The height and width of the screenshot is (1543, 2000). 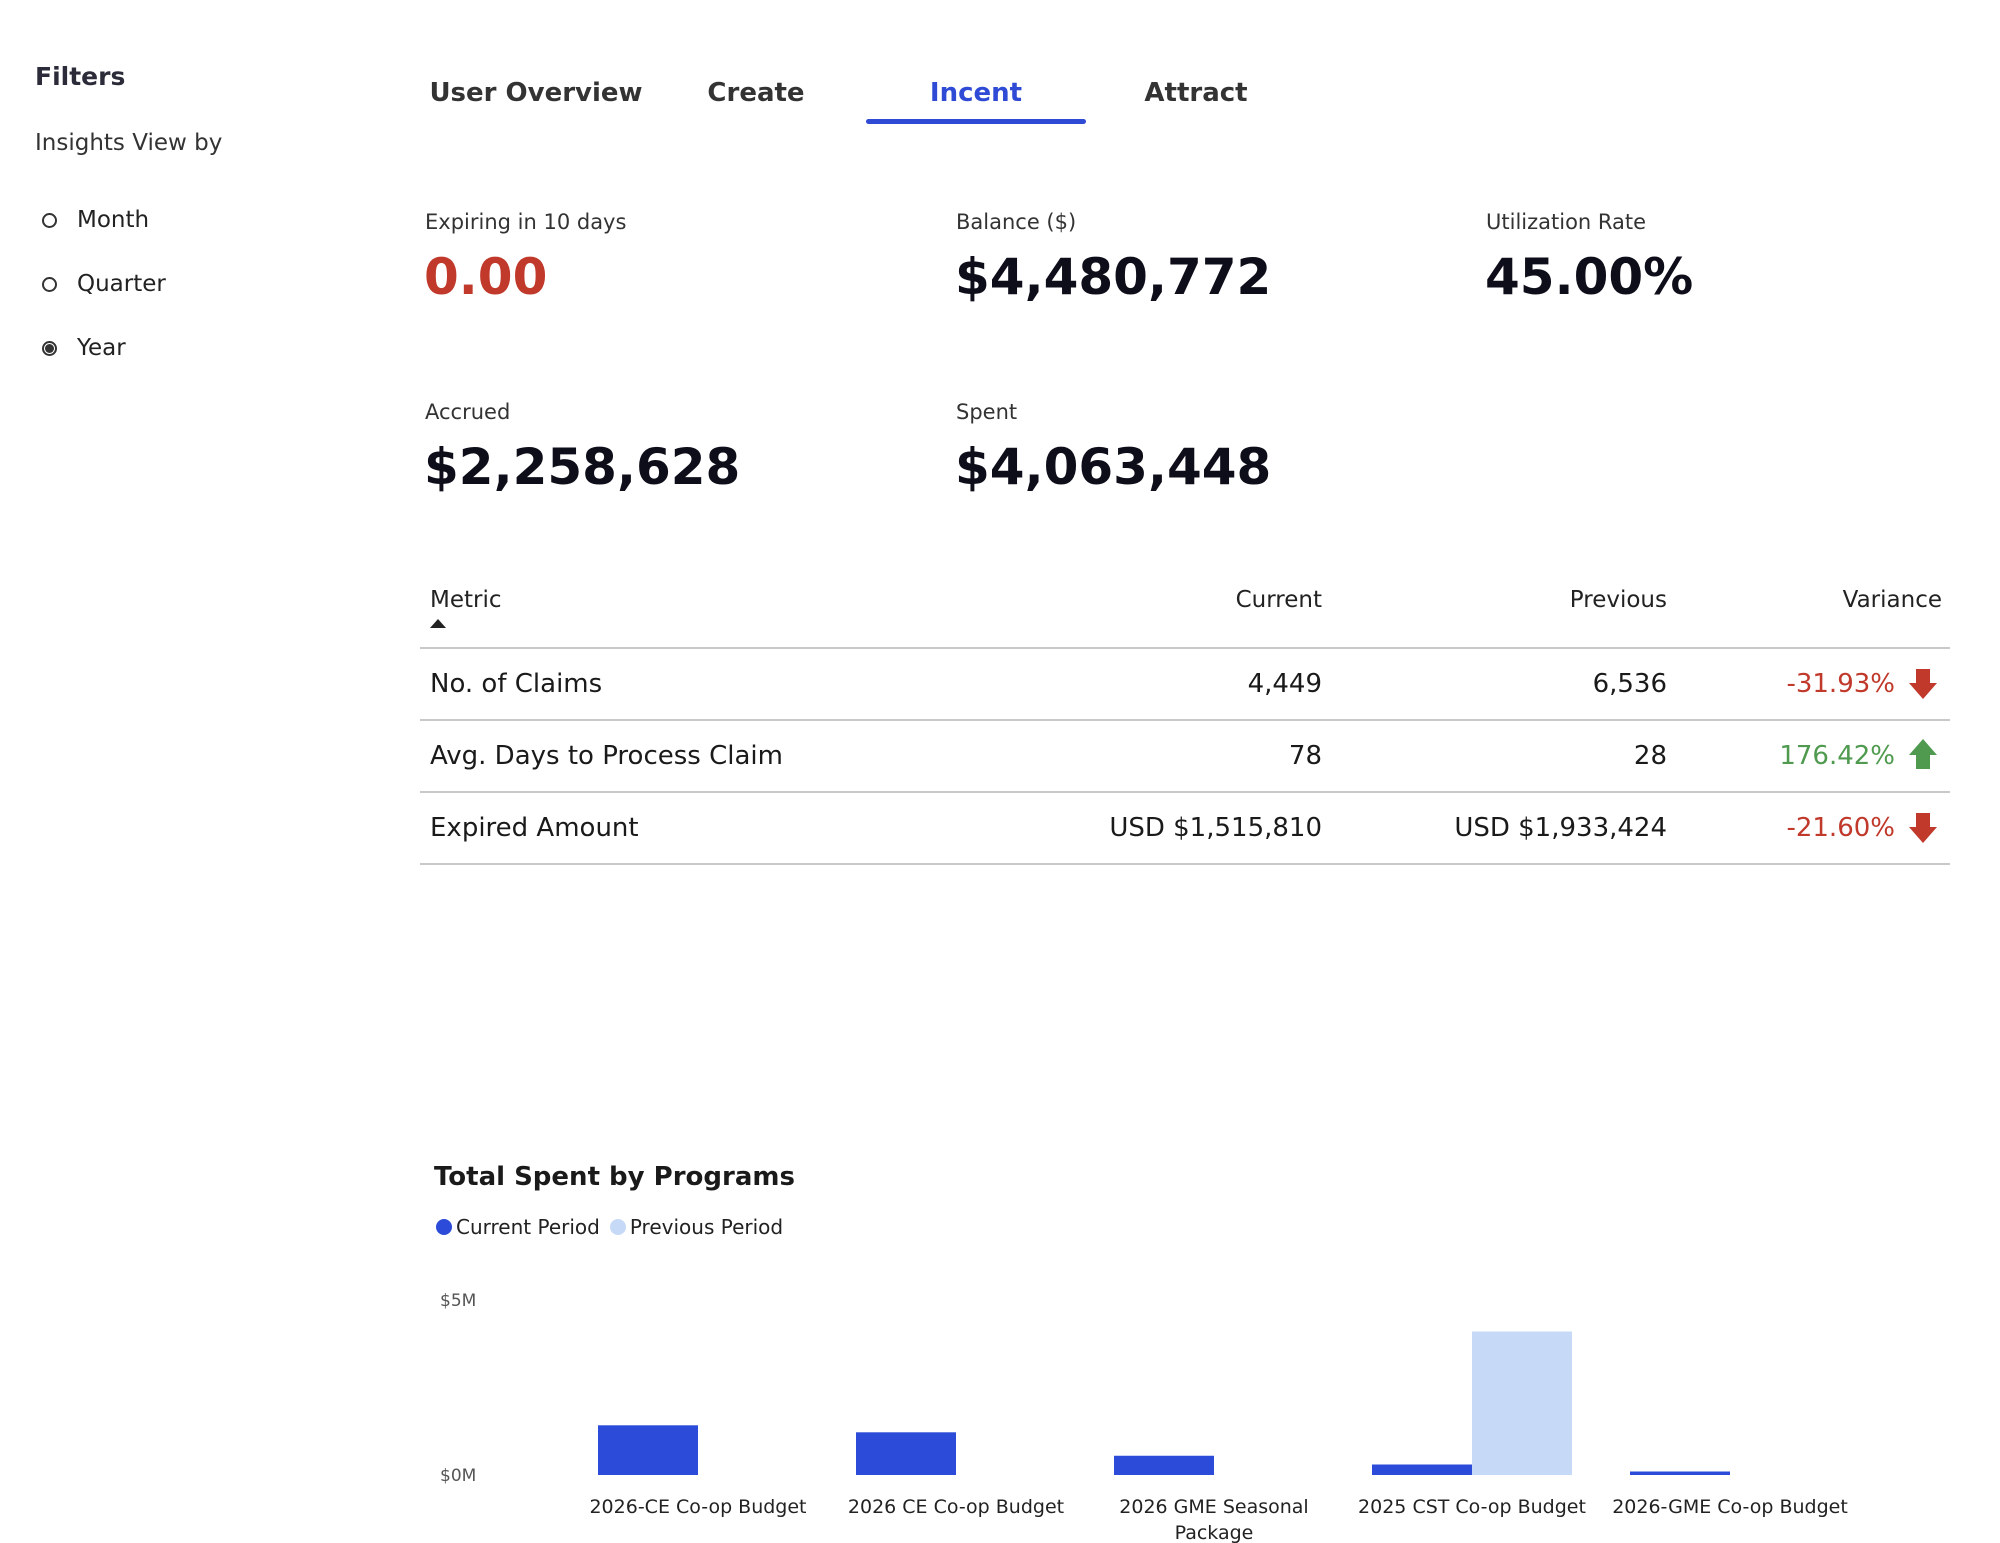 What do you see at coordinates (1215, 828) in the screenshot?
I see `metric-current: USD $1,515,810` at bounding box center [1215, 828].